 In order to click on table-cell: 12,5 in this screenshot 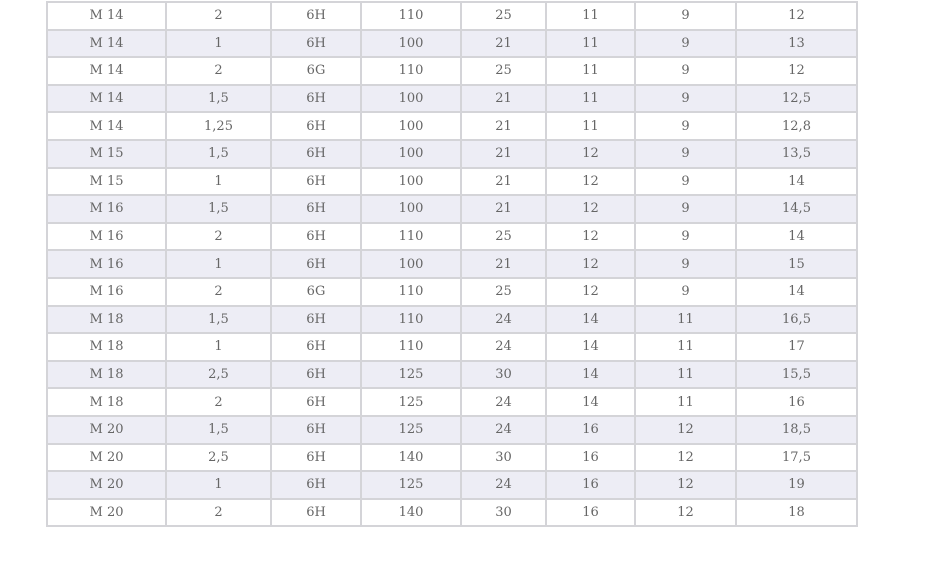, I will do `click(796, 98)`.